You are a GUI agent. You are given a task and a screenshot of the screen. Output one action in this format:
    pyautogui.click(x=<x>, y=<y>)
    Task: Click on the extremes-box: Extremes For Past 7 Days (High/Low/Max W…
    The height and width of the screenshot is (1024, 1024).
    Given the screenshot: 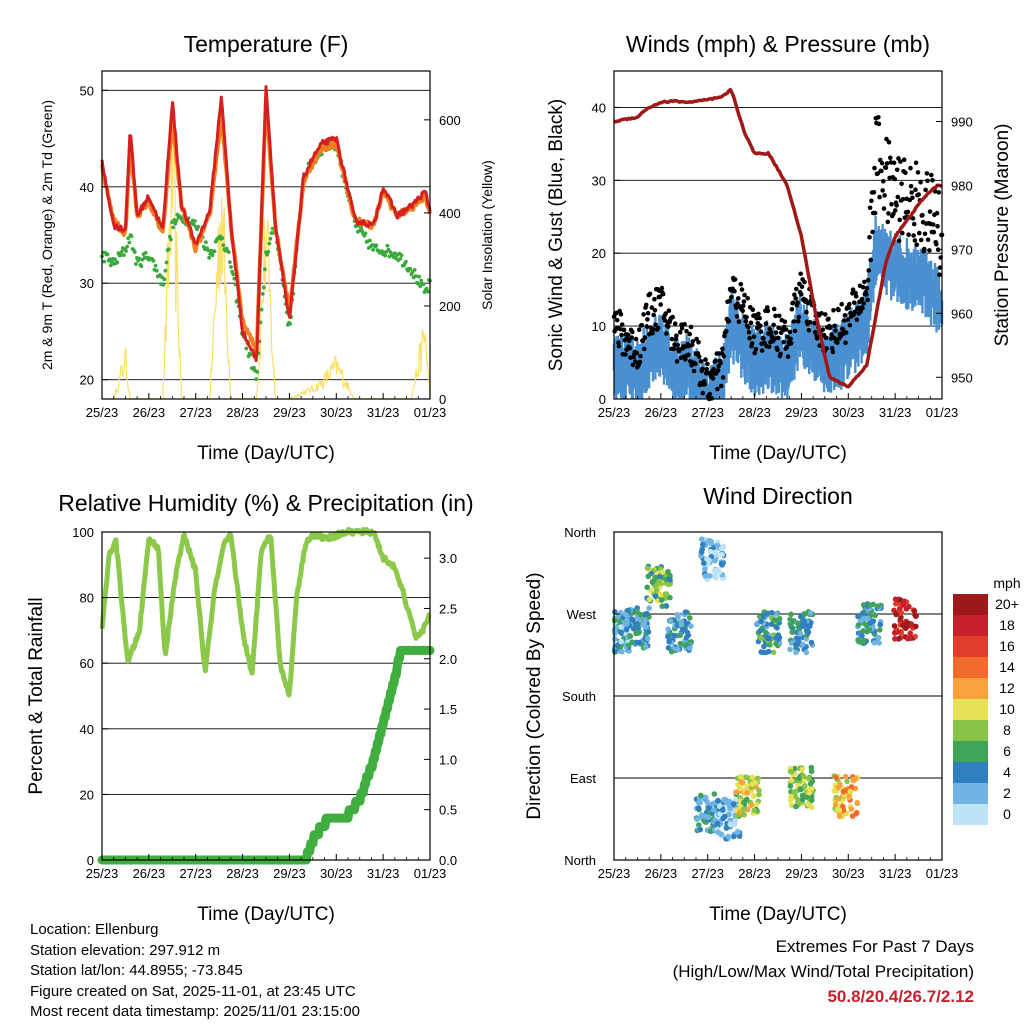 What is the action you would take?
    pyautogui.click(x=823, y=971)
    